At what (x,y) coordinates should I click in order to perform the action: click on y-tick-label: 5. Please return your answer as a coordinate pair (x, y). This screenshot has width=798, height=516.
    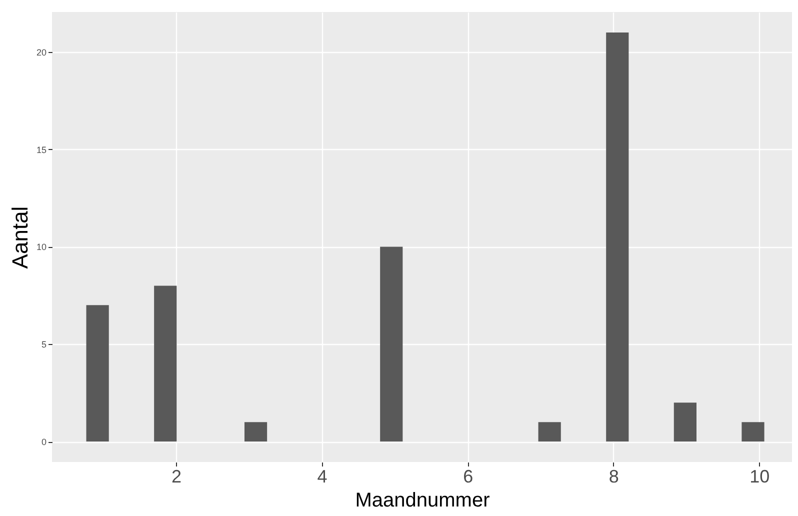
    Looking at the image, I should click on (43, 345).